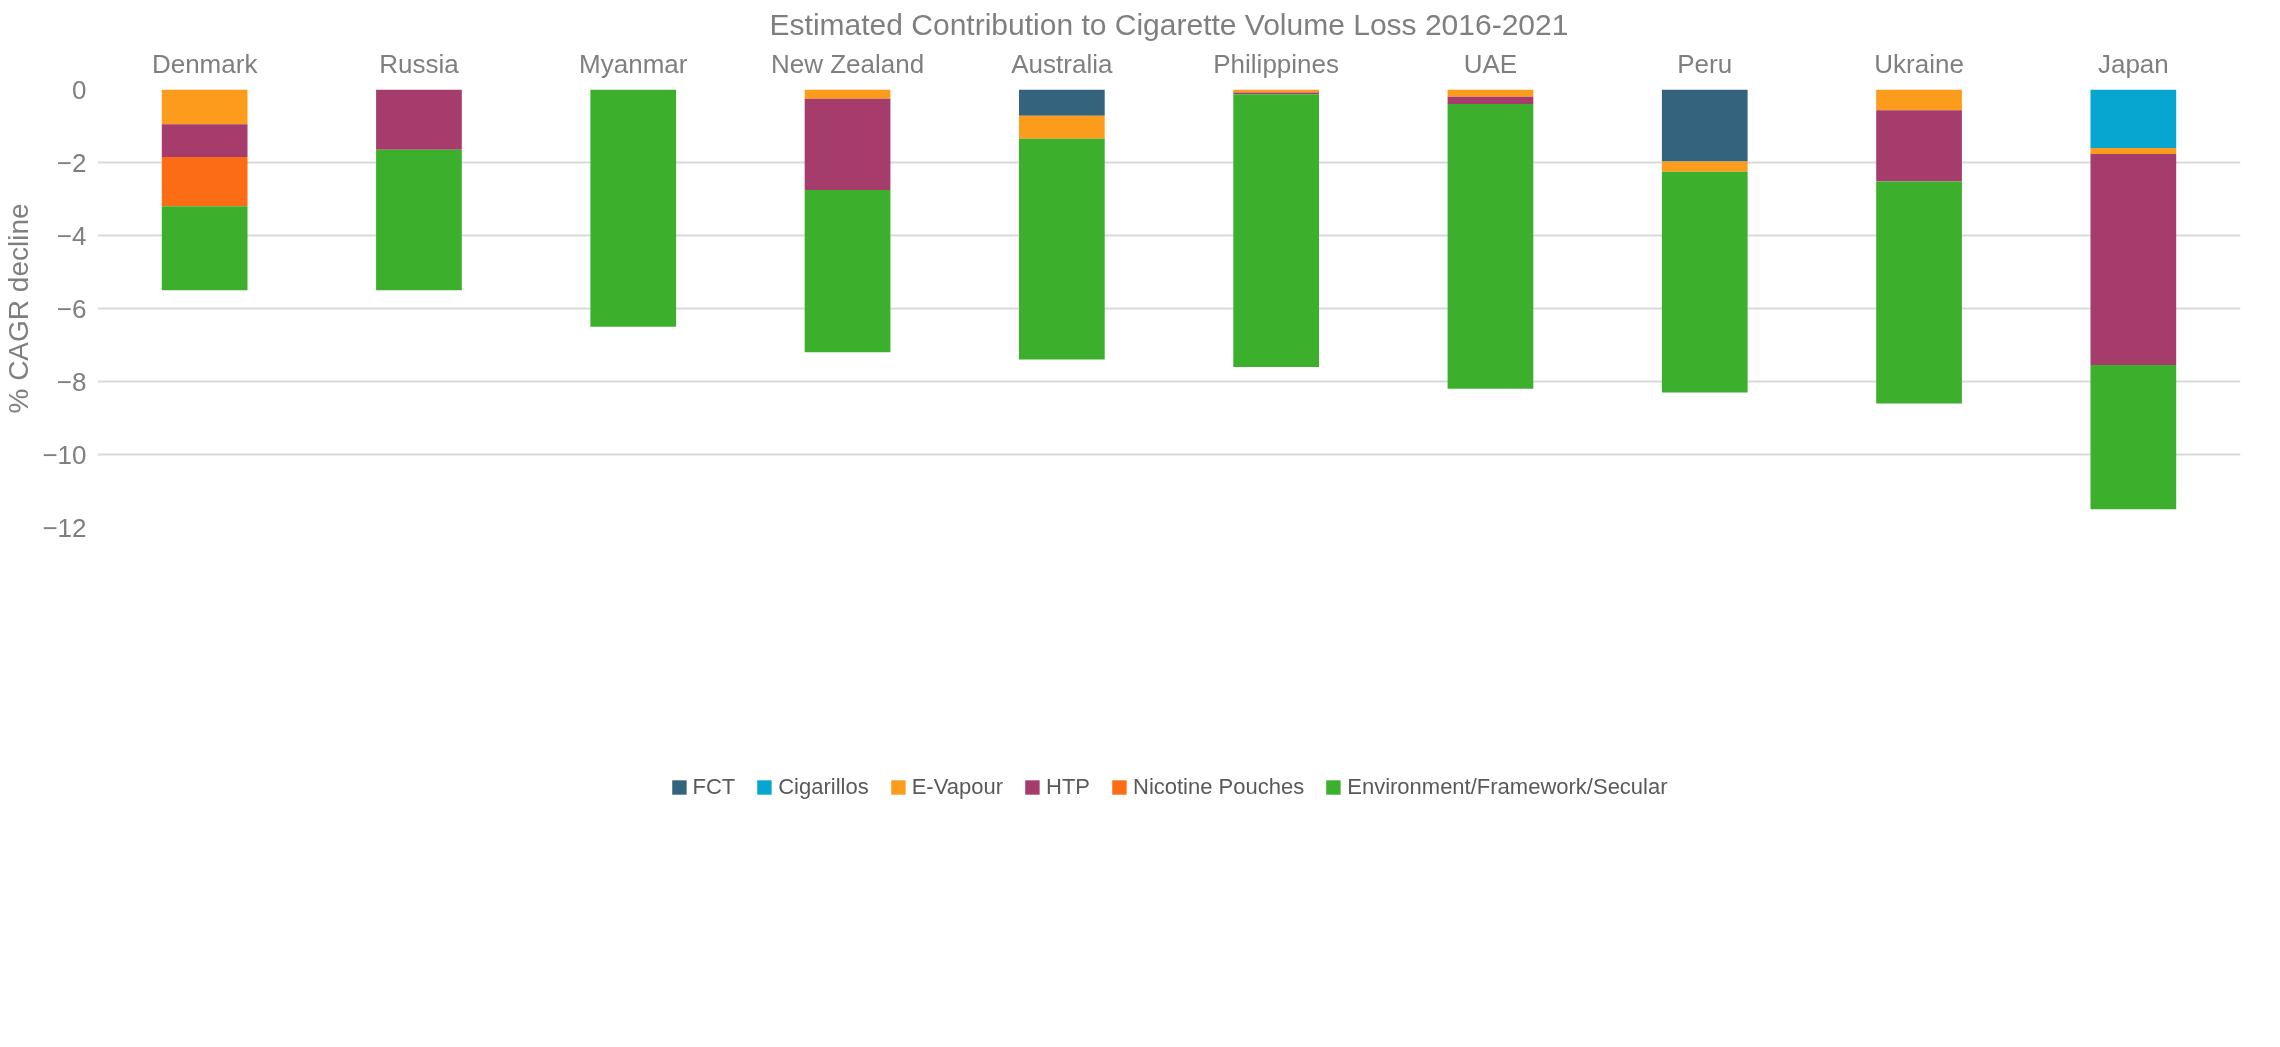  Describe the element at coordinates (1219, 787) in the screenshot. I see `legend-label: Nicotine Pouches` at that location.